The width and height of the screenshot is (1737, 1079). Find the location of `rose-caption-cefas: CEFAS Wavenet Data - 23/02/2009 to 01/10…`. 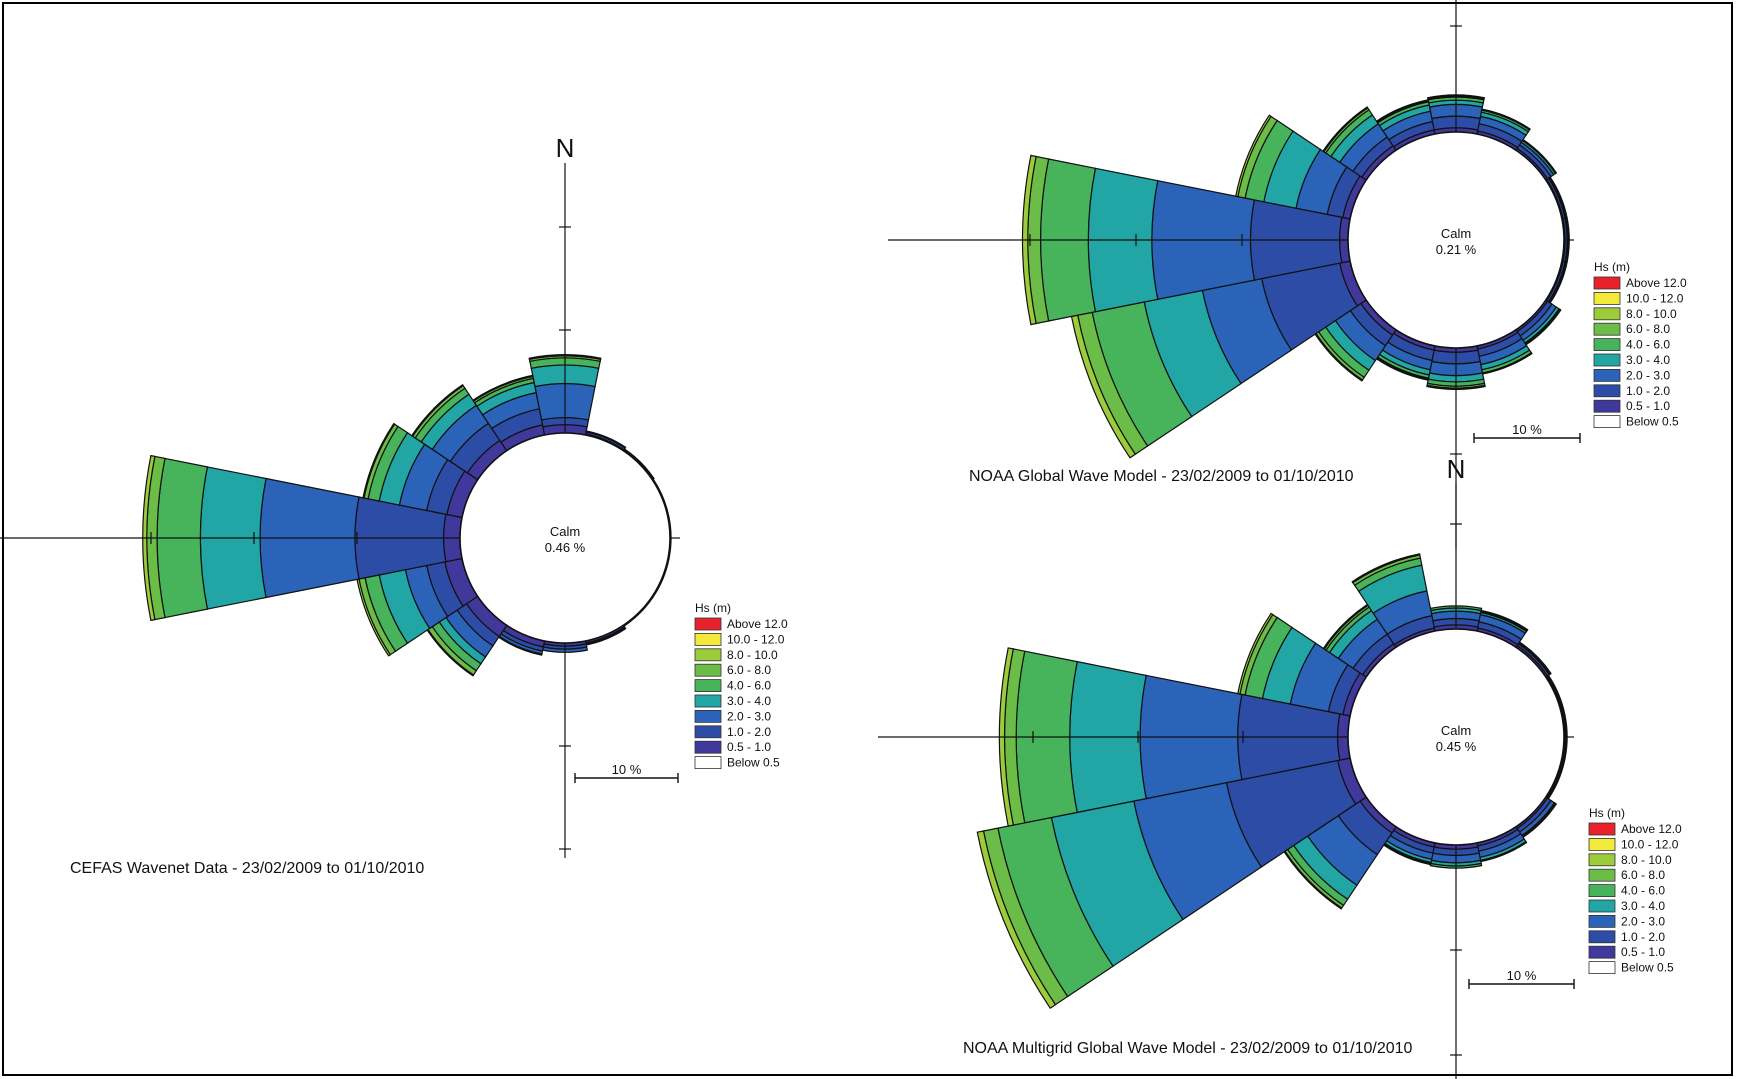

rose-caption-cefas: CEFAS Wavenet Data - 23/02/2009 to 01/10… is located at coordinates (247, 868).